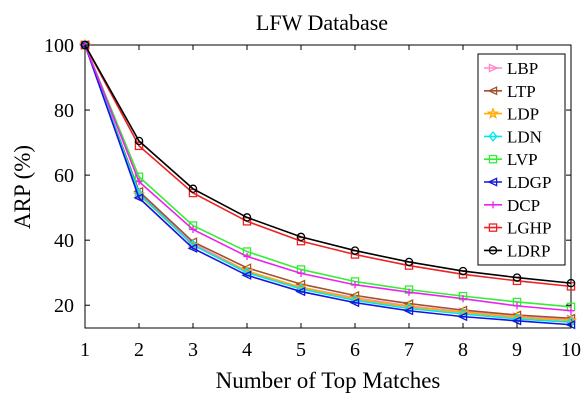 This screenshot has width=586, height=400. I want to click on legend-label: LDGP, so click(529, 182).